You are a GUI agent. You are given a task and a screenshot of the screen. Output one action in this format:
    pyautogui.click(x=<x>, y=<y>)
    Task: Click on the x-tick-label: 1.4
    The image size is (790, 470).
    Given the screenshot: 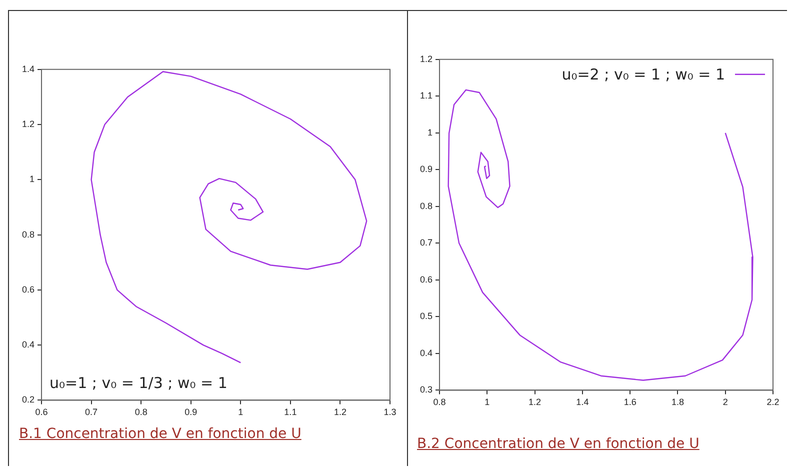 What is the action you would take?
    pyautogui.click(x=582, y=402)
    